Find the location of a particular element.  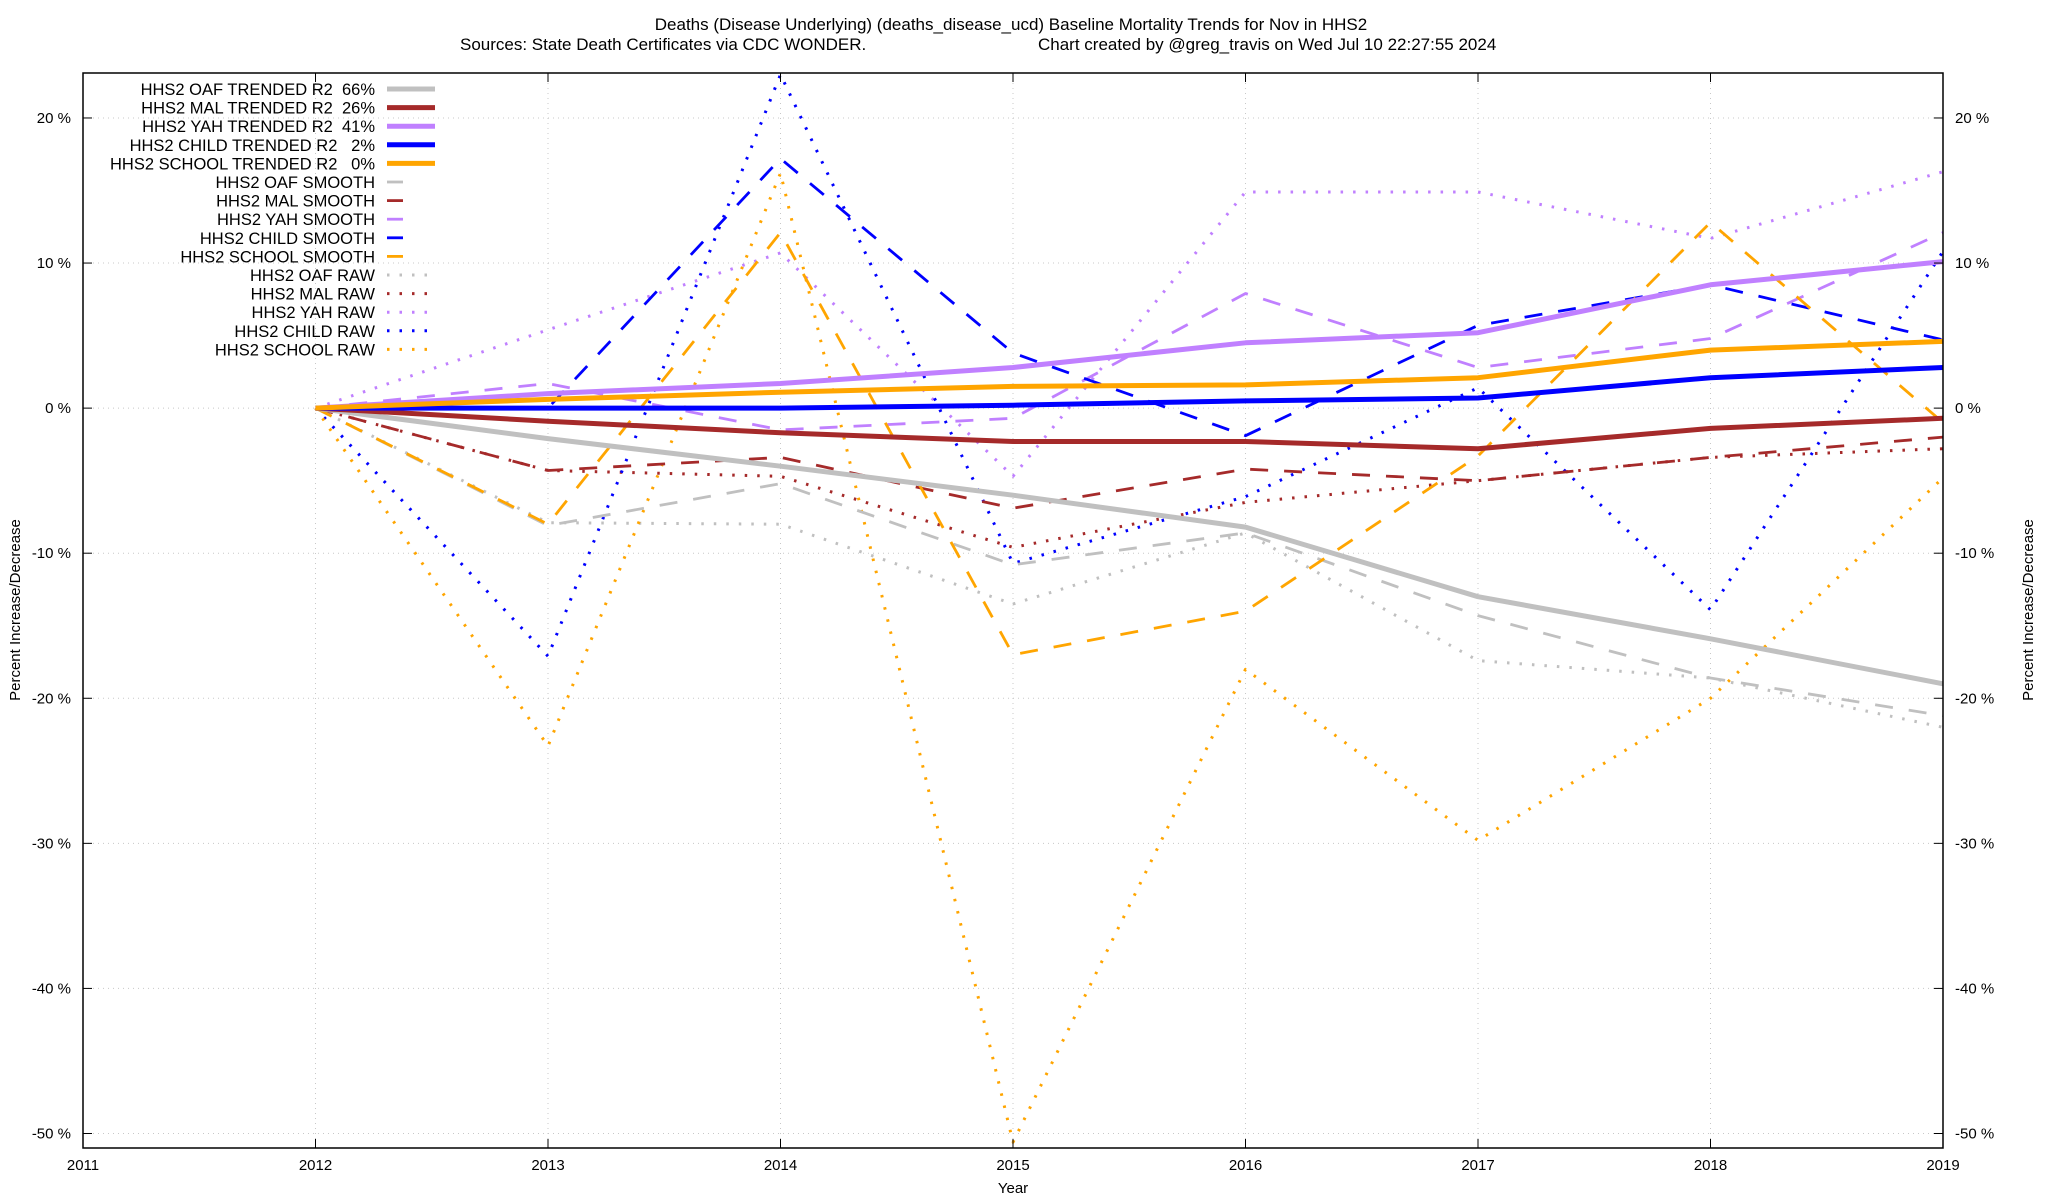

legend-label: HHS2 OAF SMOOTH is located at coordinates (295, 183).